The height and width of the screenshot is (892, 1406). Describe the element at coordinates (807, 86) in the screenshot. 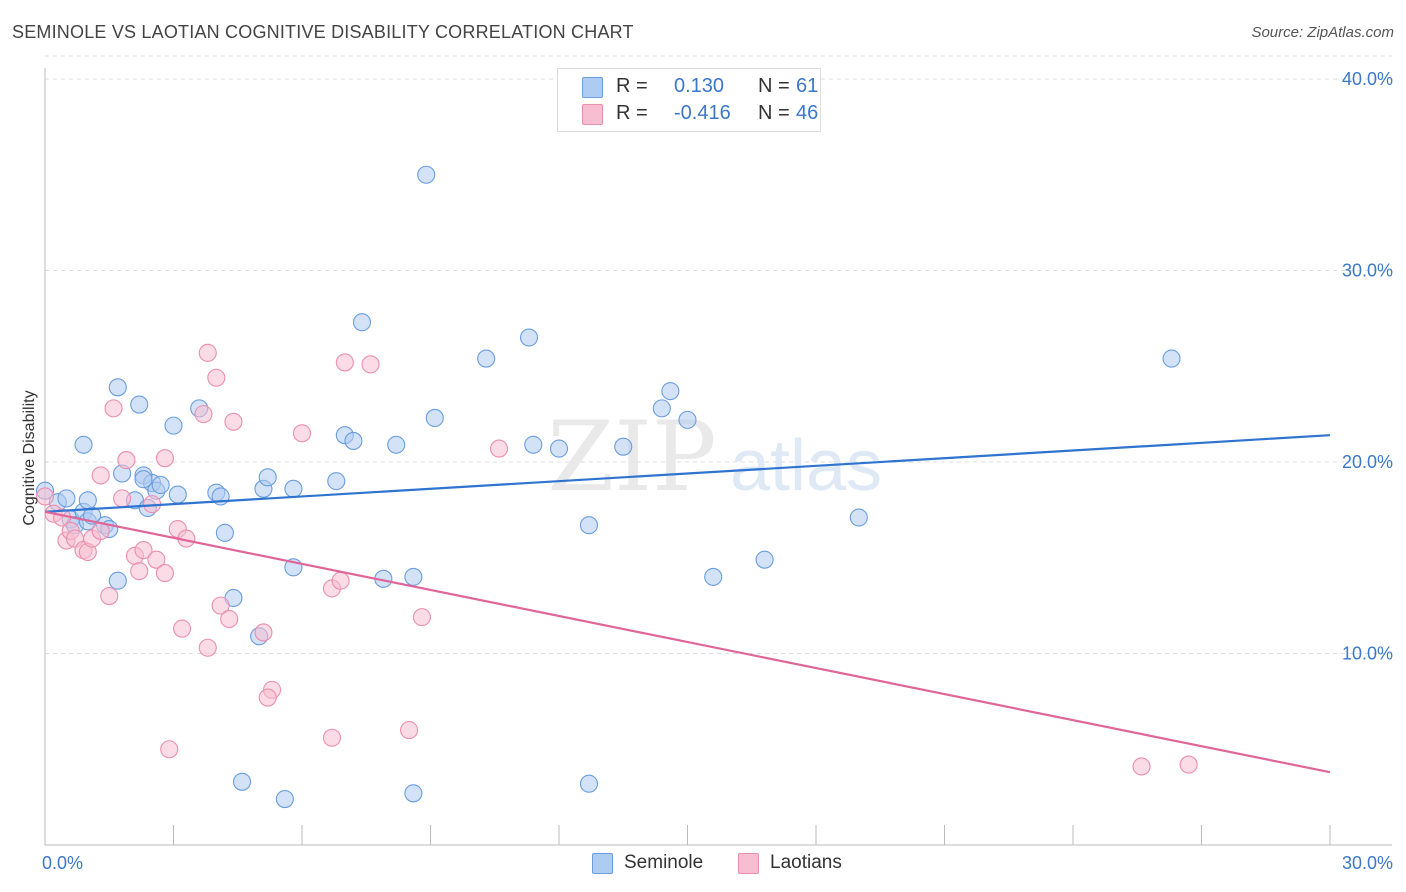

I see `n-value: 61` at that location.